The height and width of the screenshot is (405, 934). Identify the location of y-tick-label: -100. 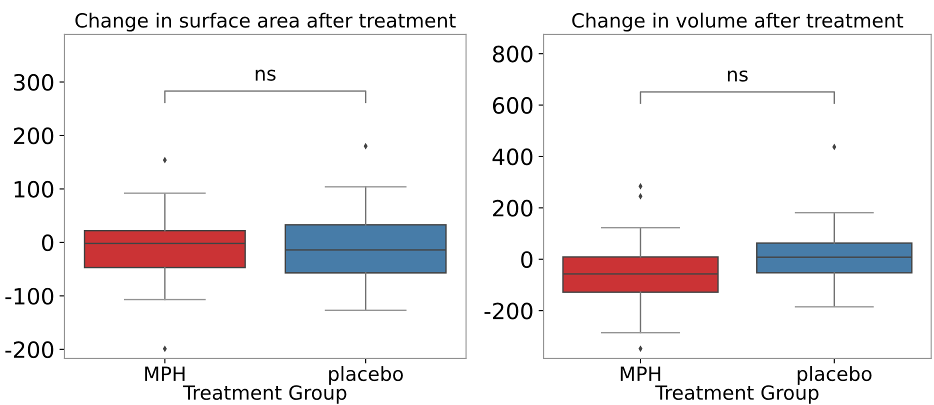
(29, 296).